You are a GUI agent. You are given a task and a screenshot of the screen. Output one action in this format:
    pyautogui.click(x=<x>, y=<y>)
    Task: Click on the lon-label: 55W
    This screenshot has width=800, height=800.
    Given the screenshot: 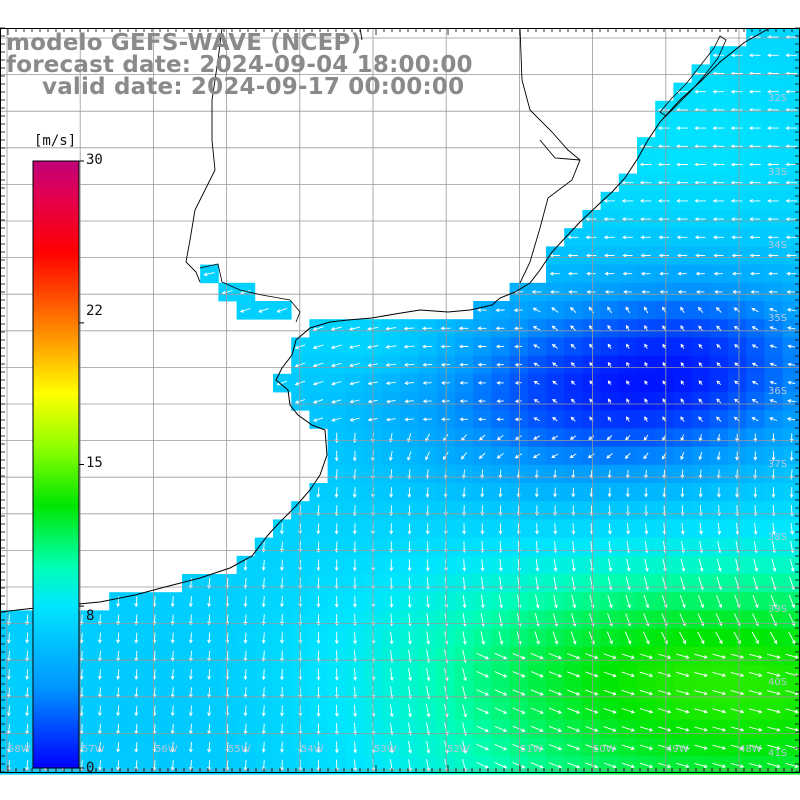 What is the action you would take?
    pyautogui.click(x=239, y=749)
    